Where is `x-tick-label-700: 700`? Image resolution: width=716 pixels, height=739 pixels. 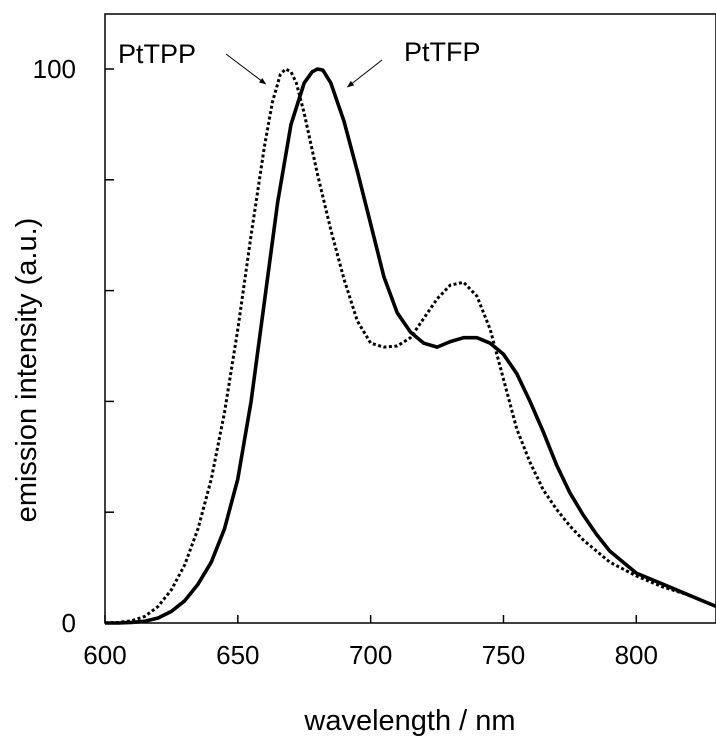
x-tick-label-700: 700 is located at coordinates (370, 655).